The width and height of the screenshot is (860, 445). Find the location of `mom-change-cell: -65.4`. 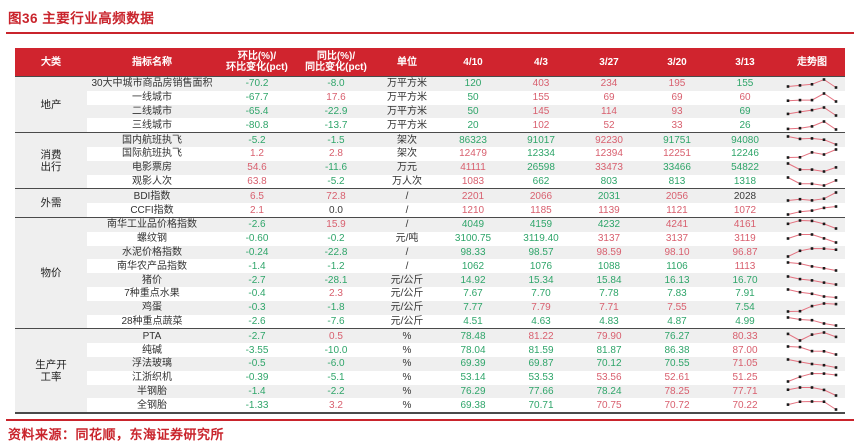

mom-change-cell: -65.4 is located at coordinates (257, 111).